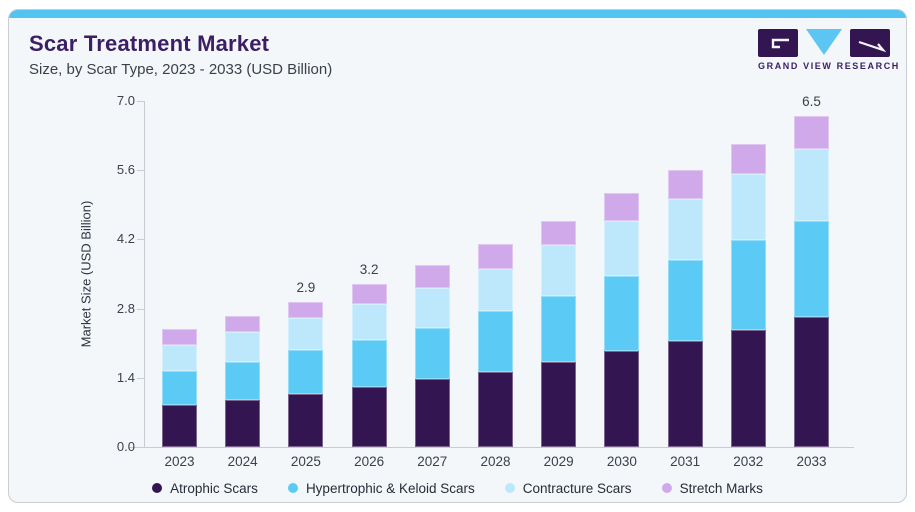 The height and width of the screenshot is (512, 915). I want to click on bar-2033-contracture-scars, so click(811, 185).